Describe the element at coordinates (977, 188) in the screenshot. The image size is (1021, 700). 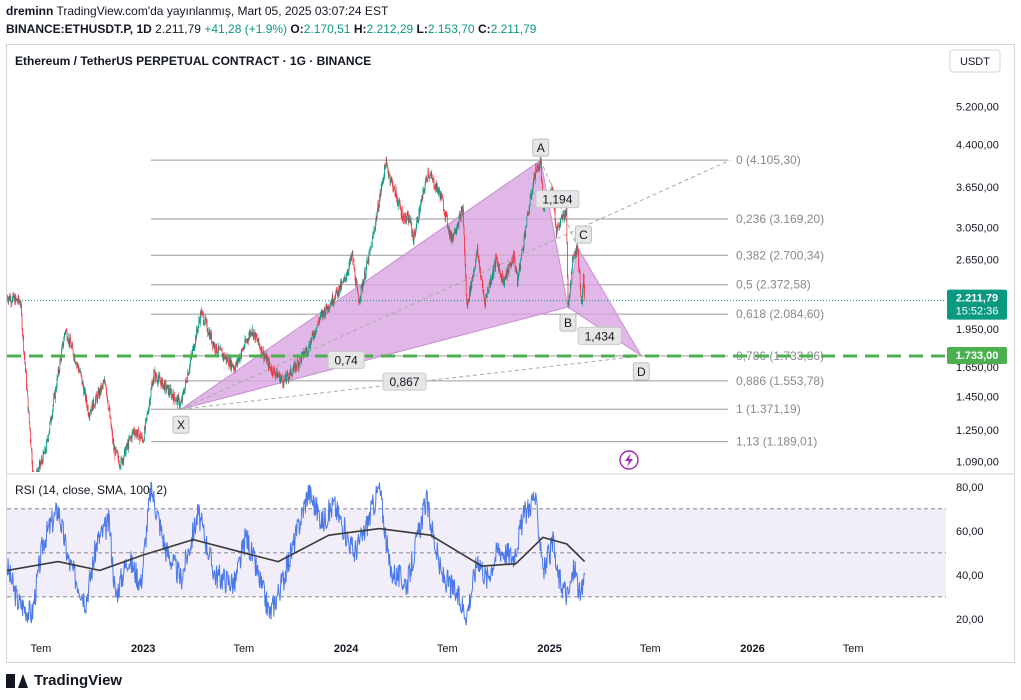
I see `price-tick-label: 3.650,00` at that location.